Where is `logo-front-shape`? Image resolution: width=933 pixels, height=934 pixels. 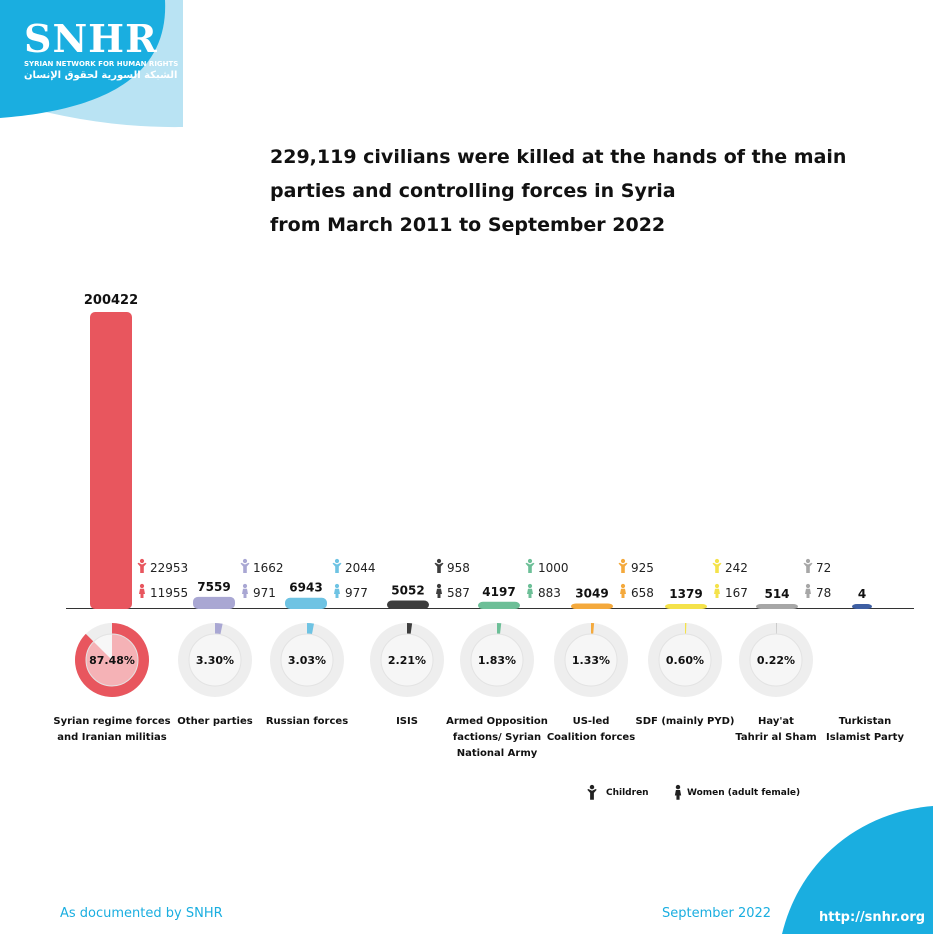 logo-front-shape is located at coordinates (83, 59).